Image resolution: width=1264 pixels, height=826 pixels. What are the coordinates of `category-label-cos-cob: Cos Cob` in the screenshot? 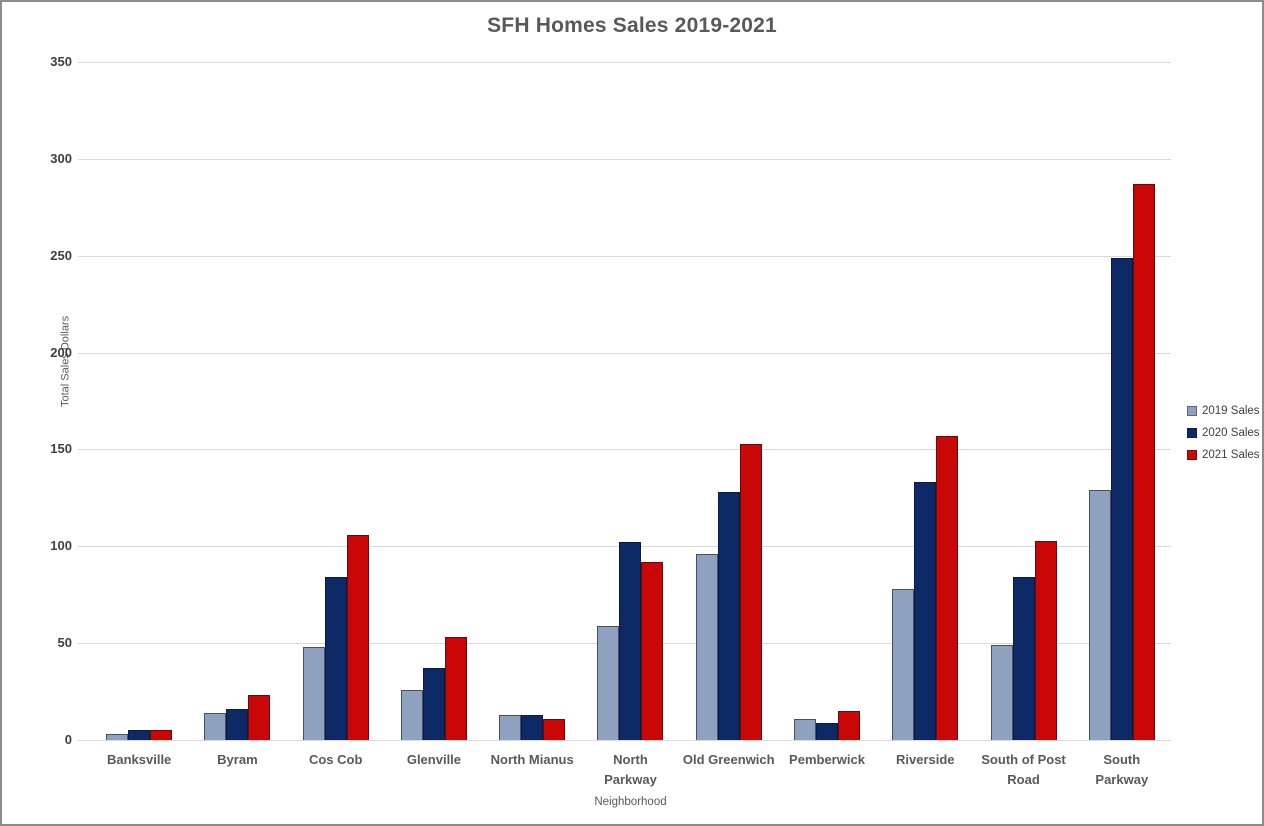 It's located at (335, 759).